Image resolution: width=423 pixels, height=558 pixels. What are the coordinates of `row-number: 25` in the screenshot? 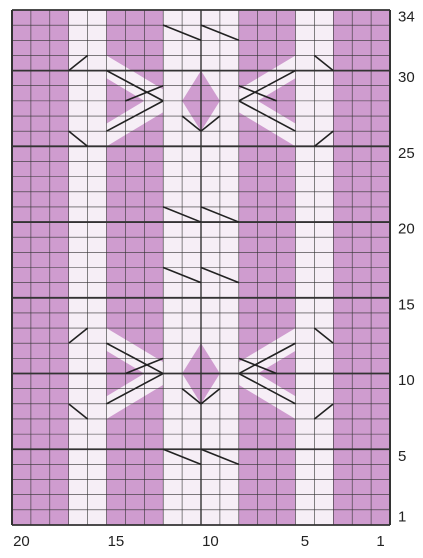 It's located at (406, 153).